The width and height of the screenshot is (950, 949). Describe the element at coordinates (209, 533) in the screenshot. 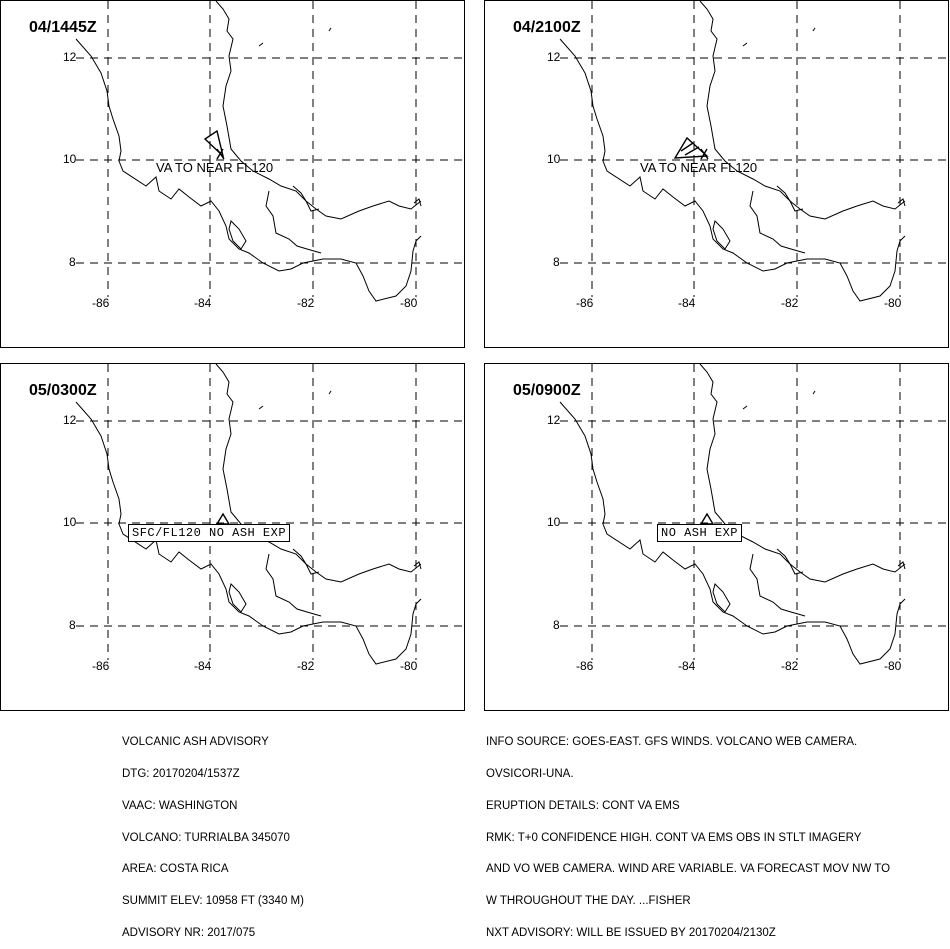

I see `forecast-box-label: SFC/FL120 NO ASH EXP` at that location.